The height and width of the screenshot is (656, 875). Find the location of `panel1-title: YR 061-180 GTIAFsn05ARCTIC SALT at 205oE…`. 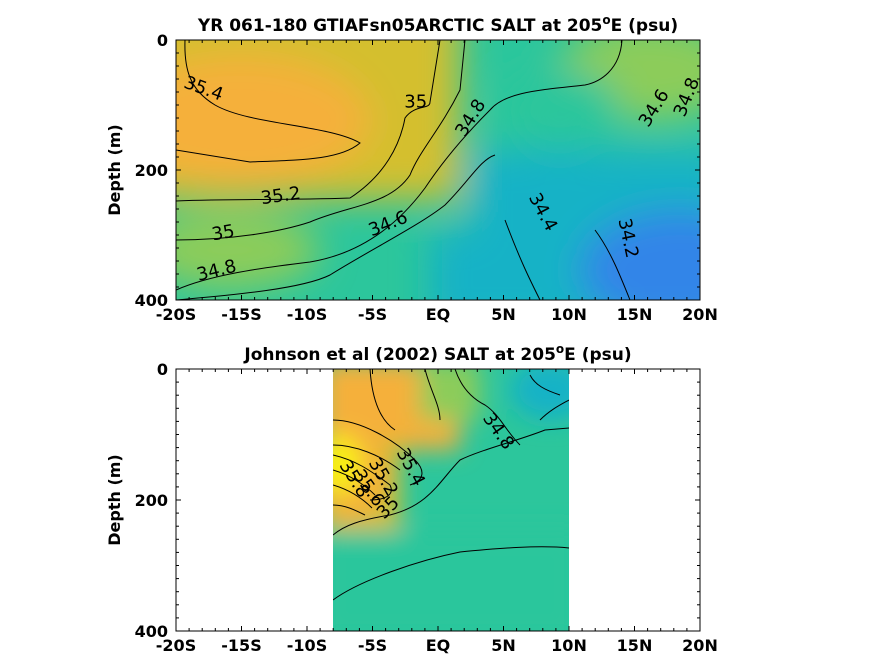

panel1-title: YR 061-180 GTIAFsn05ARCTIC SALT at 205oE… is located at coordinates (437, 24).